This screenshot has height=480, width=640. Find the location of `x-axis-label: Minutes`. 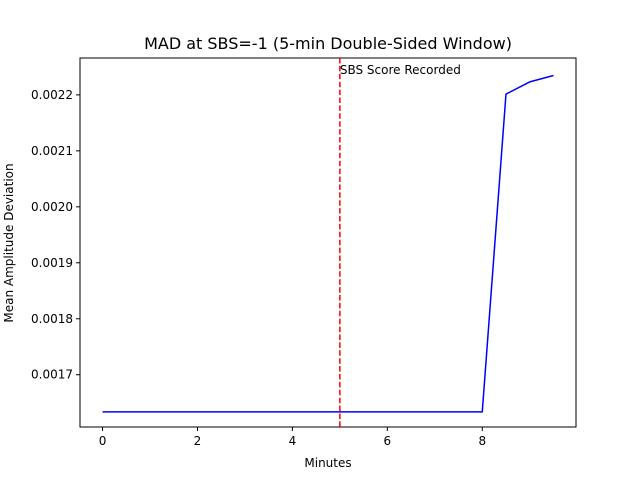

x-axis-label: Minutes is located at coordinates (327, 463).